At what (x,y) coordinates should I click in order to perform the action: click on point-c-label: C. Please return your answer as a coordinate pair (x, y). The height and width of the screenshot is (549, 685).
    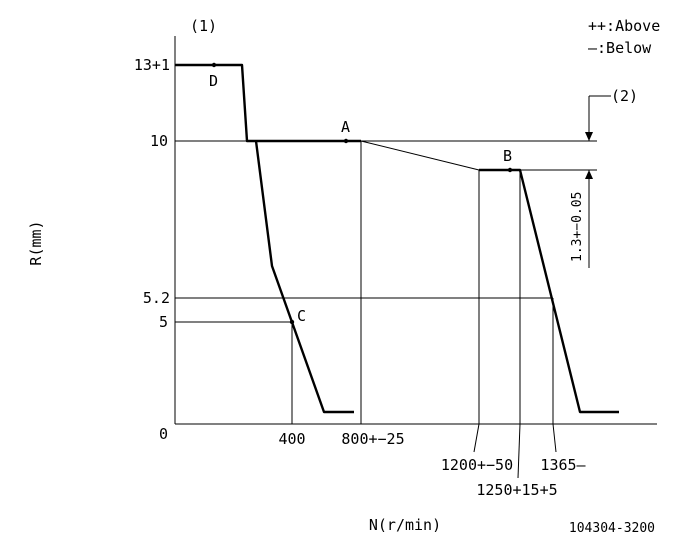
    Looking at the image, I should click on (301, 316).